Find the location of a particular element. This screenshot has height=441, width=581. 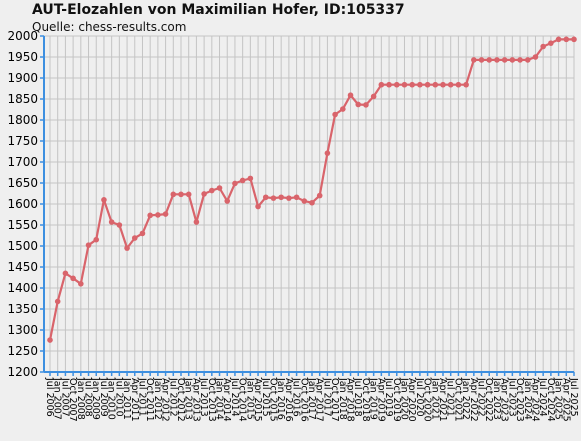

x-tick-label: Jan 2007 is located at coordinates (57, 398).